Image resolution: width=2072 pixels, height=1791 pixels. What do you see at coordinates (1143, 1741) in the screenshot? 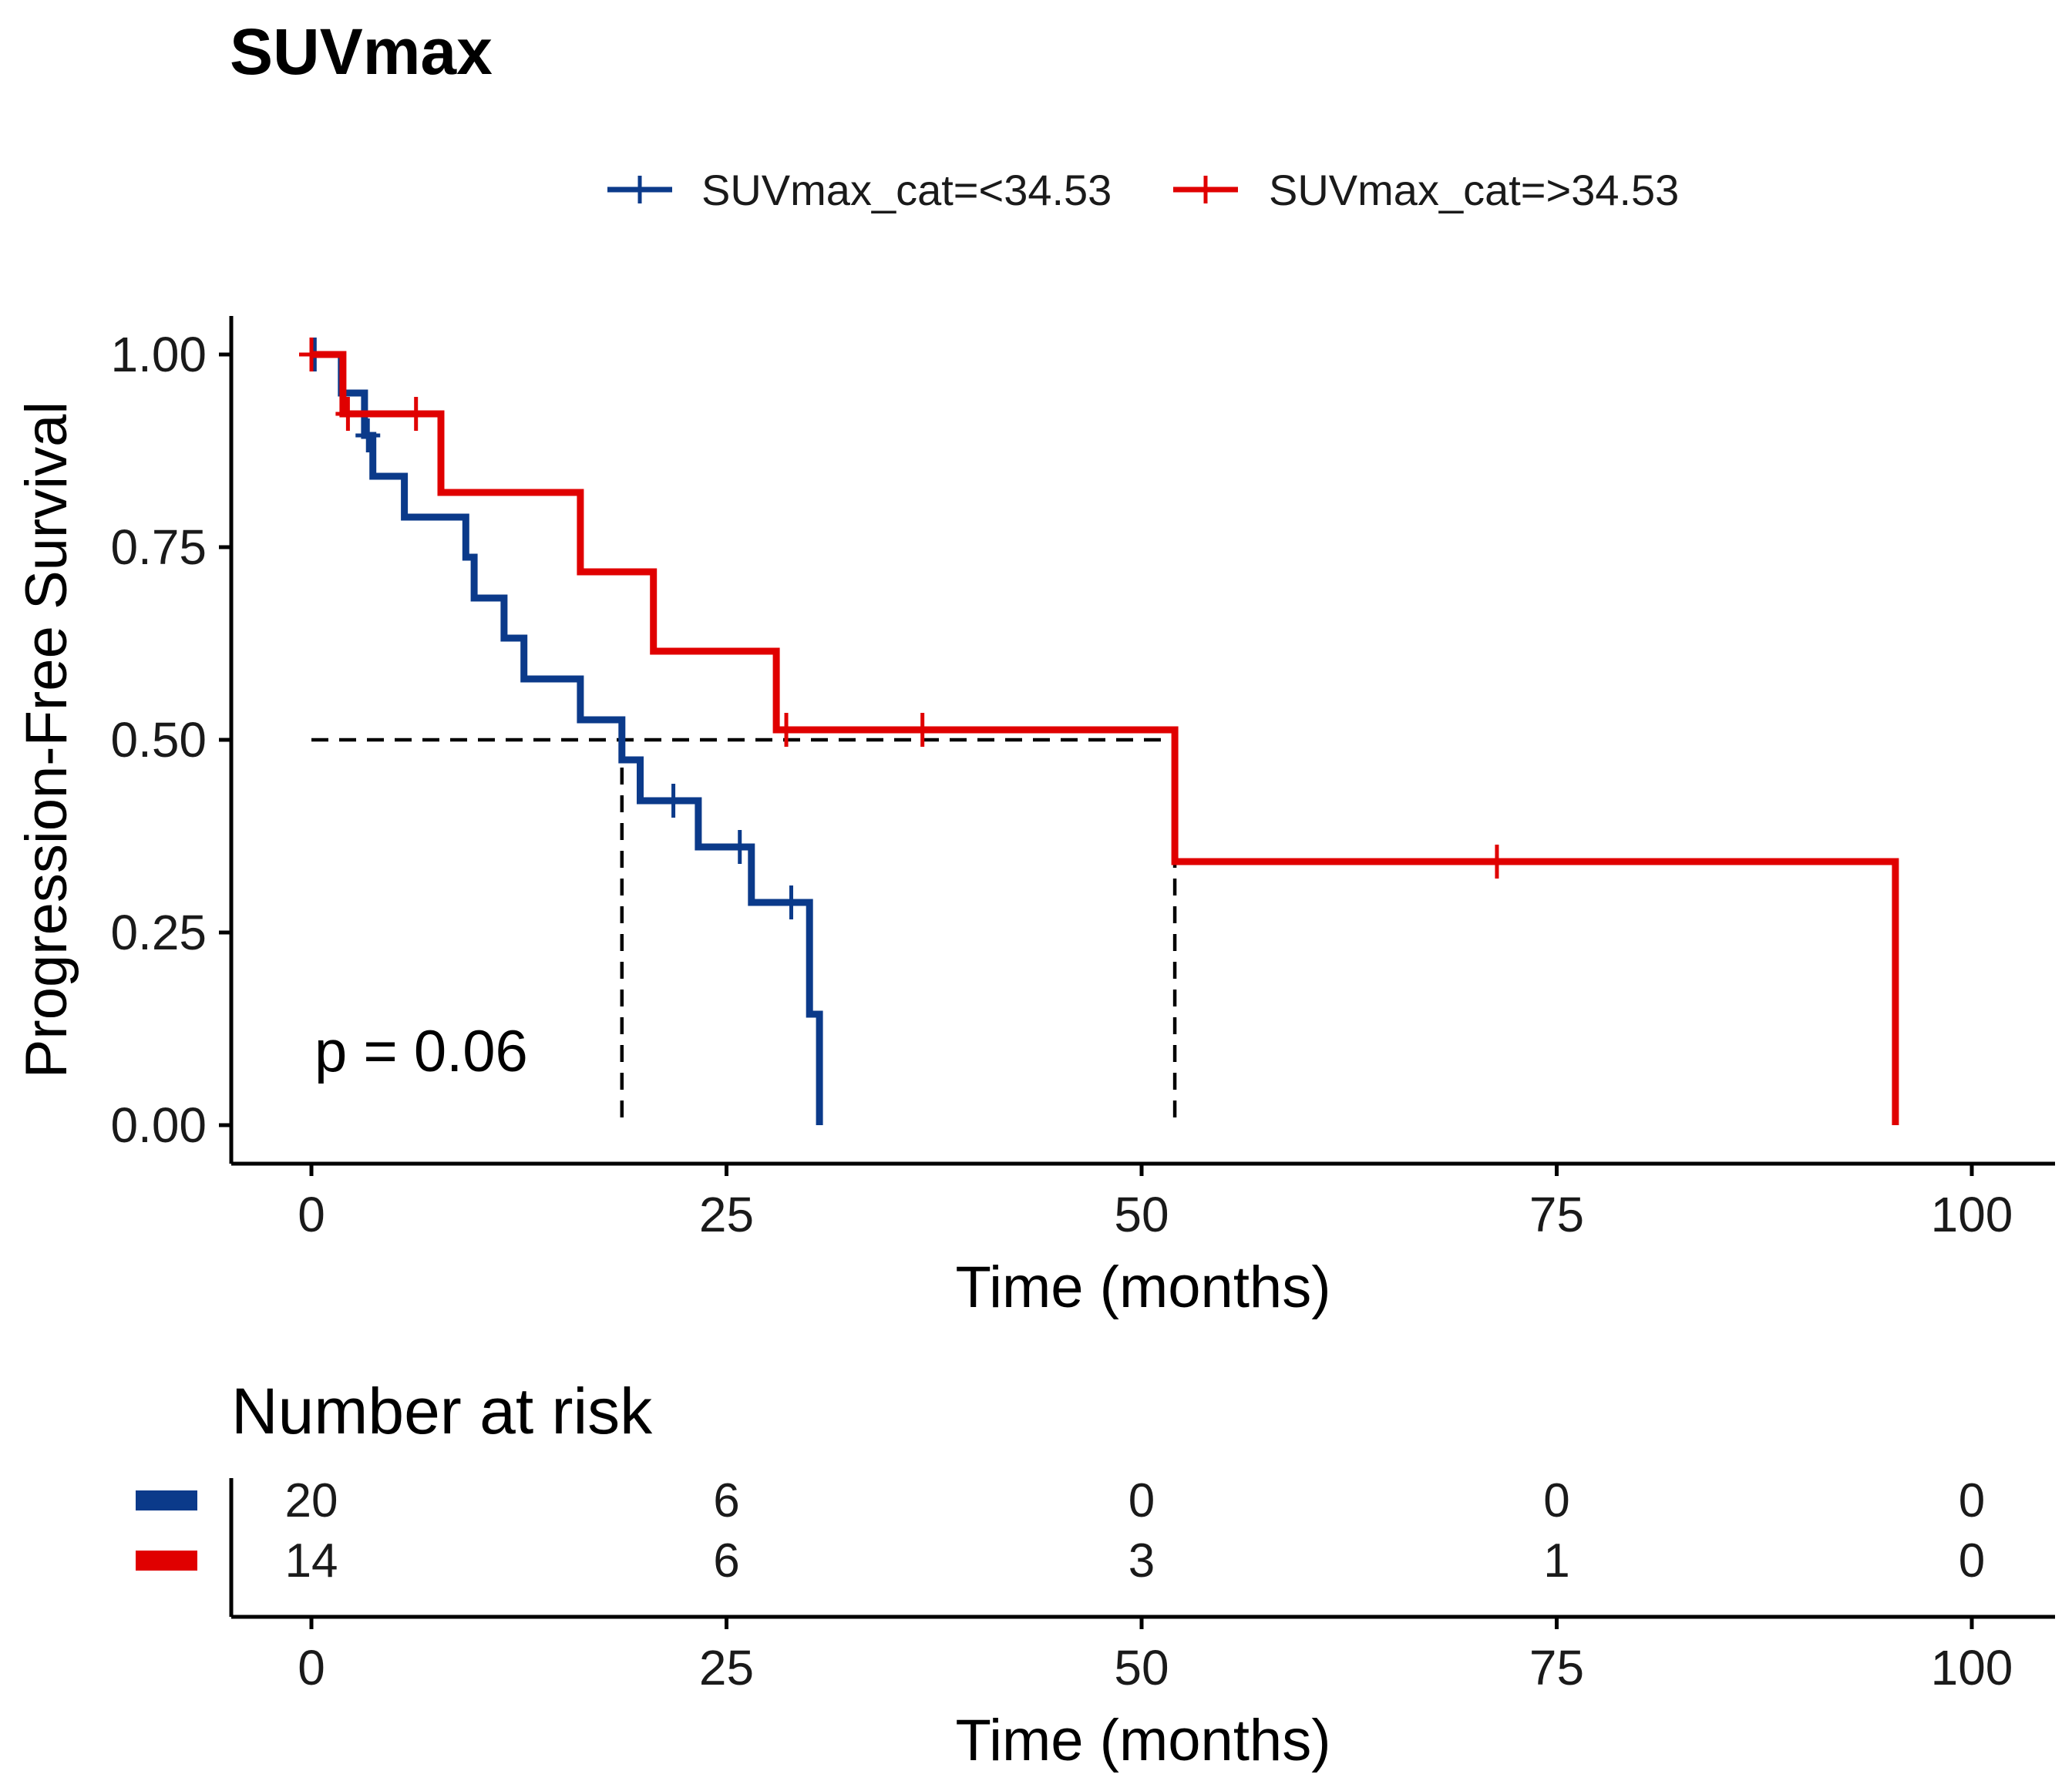
I see `risk-x-axis-title: Time (months)` at bounding box center [1143, 1741].